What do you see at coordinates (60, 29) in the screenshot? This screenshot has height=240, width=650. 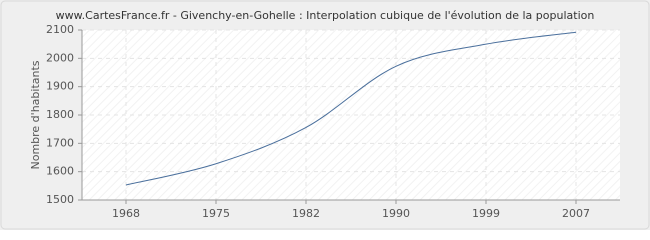 I see `y-tick-label: 2100` at bounding box center [60, 29].